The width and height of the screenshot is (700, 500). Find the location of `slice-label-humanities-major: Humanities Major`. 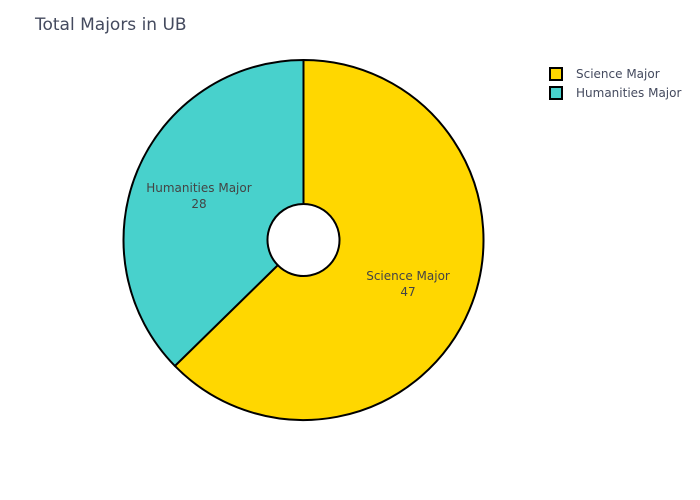

slice-label-humanities-major: Humanities Major is located at coordinates (198, 188).